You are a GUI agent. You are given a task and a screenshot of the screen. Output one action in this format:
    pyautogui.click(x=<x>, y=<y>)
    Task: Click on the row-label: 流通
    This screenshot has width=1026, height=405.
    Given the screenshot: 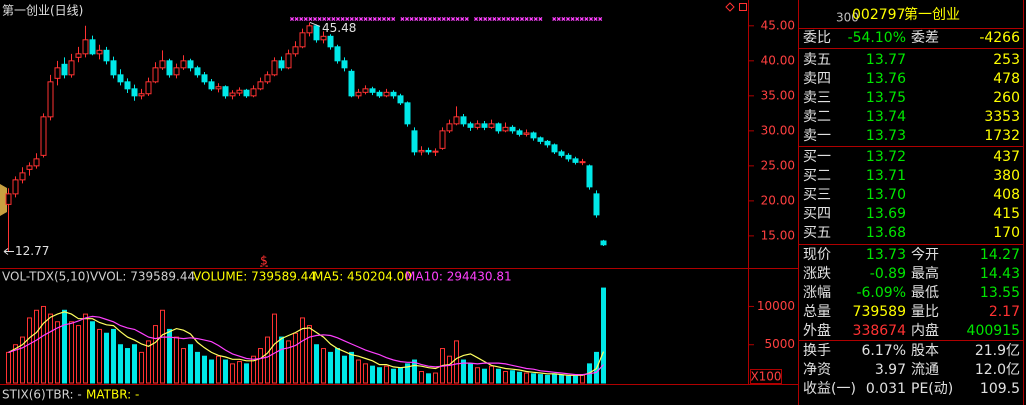 What is the action you would take?
    pyautogui.click(x=925, y=370)
    